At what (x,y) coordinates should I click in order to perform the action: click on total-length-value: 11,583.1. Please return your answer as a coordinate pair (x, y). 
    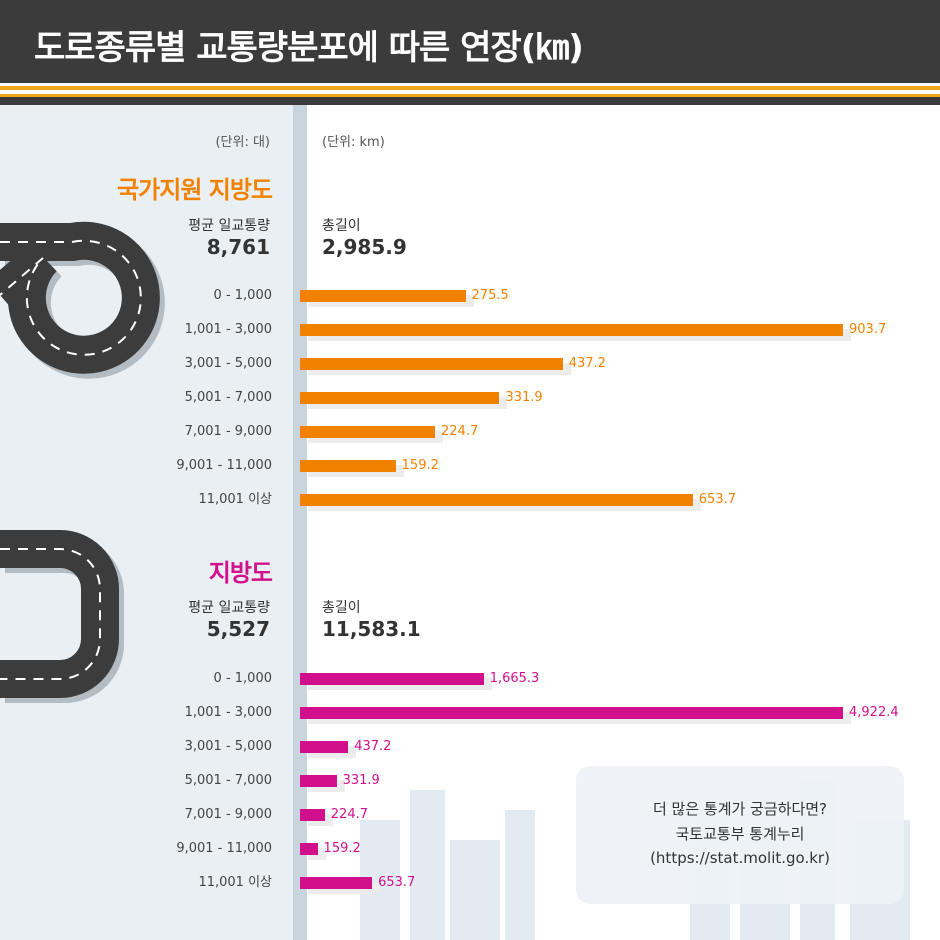
    Looking at the image, I should click on (371, 629).